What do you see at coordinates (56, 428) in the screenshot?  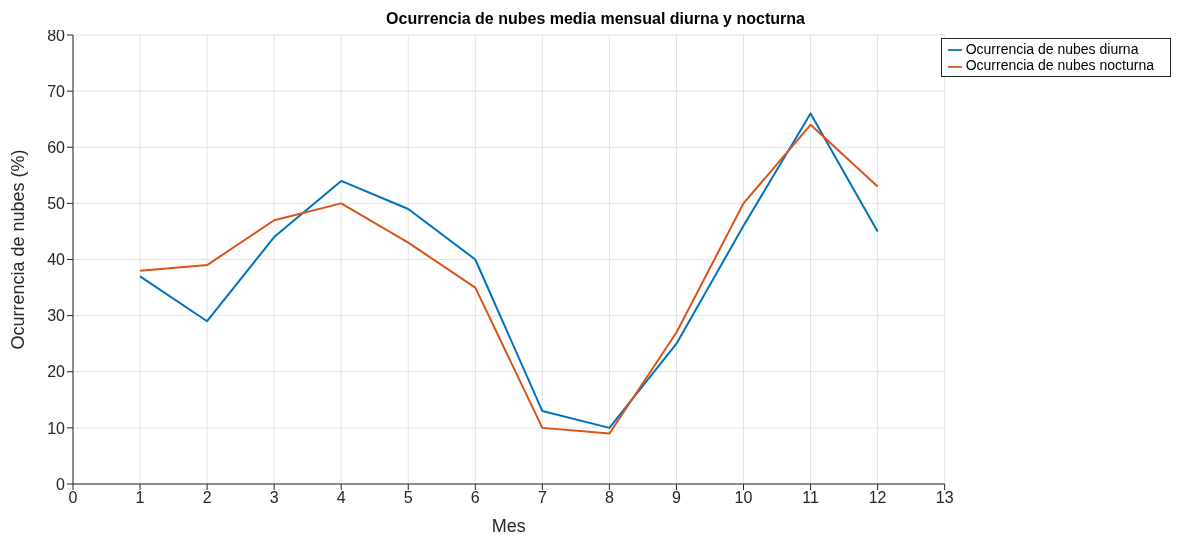 I see `y-tick-label: 10` at bounding box center [56, 428].